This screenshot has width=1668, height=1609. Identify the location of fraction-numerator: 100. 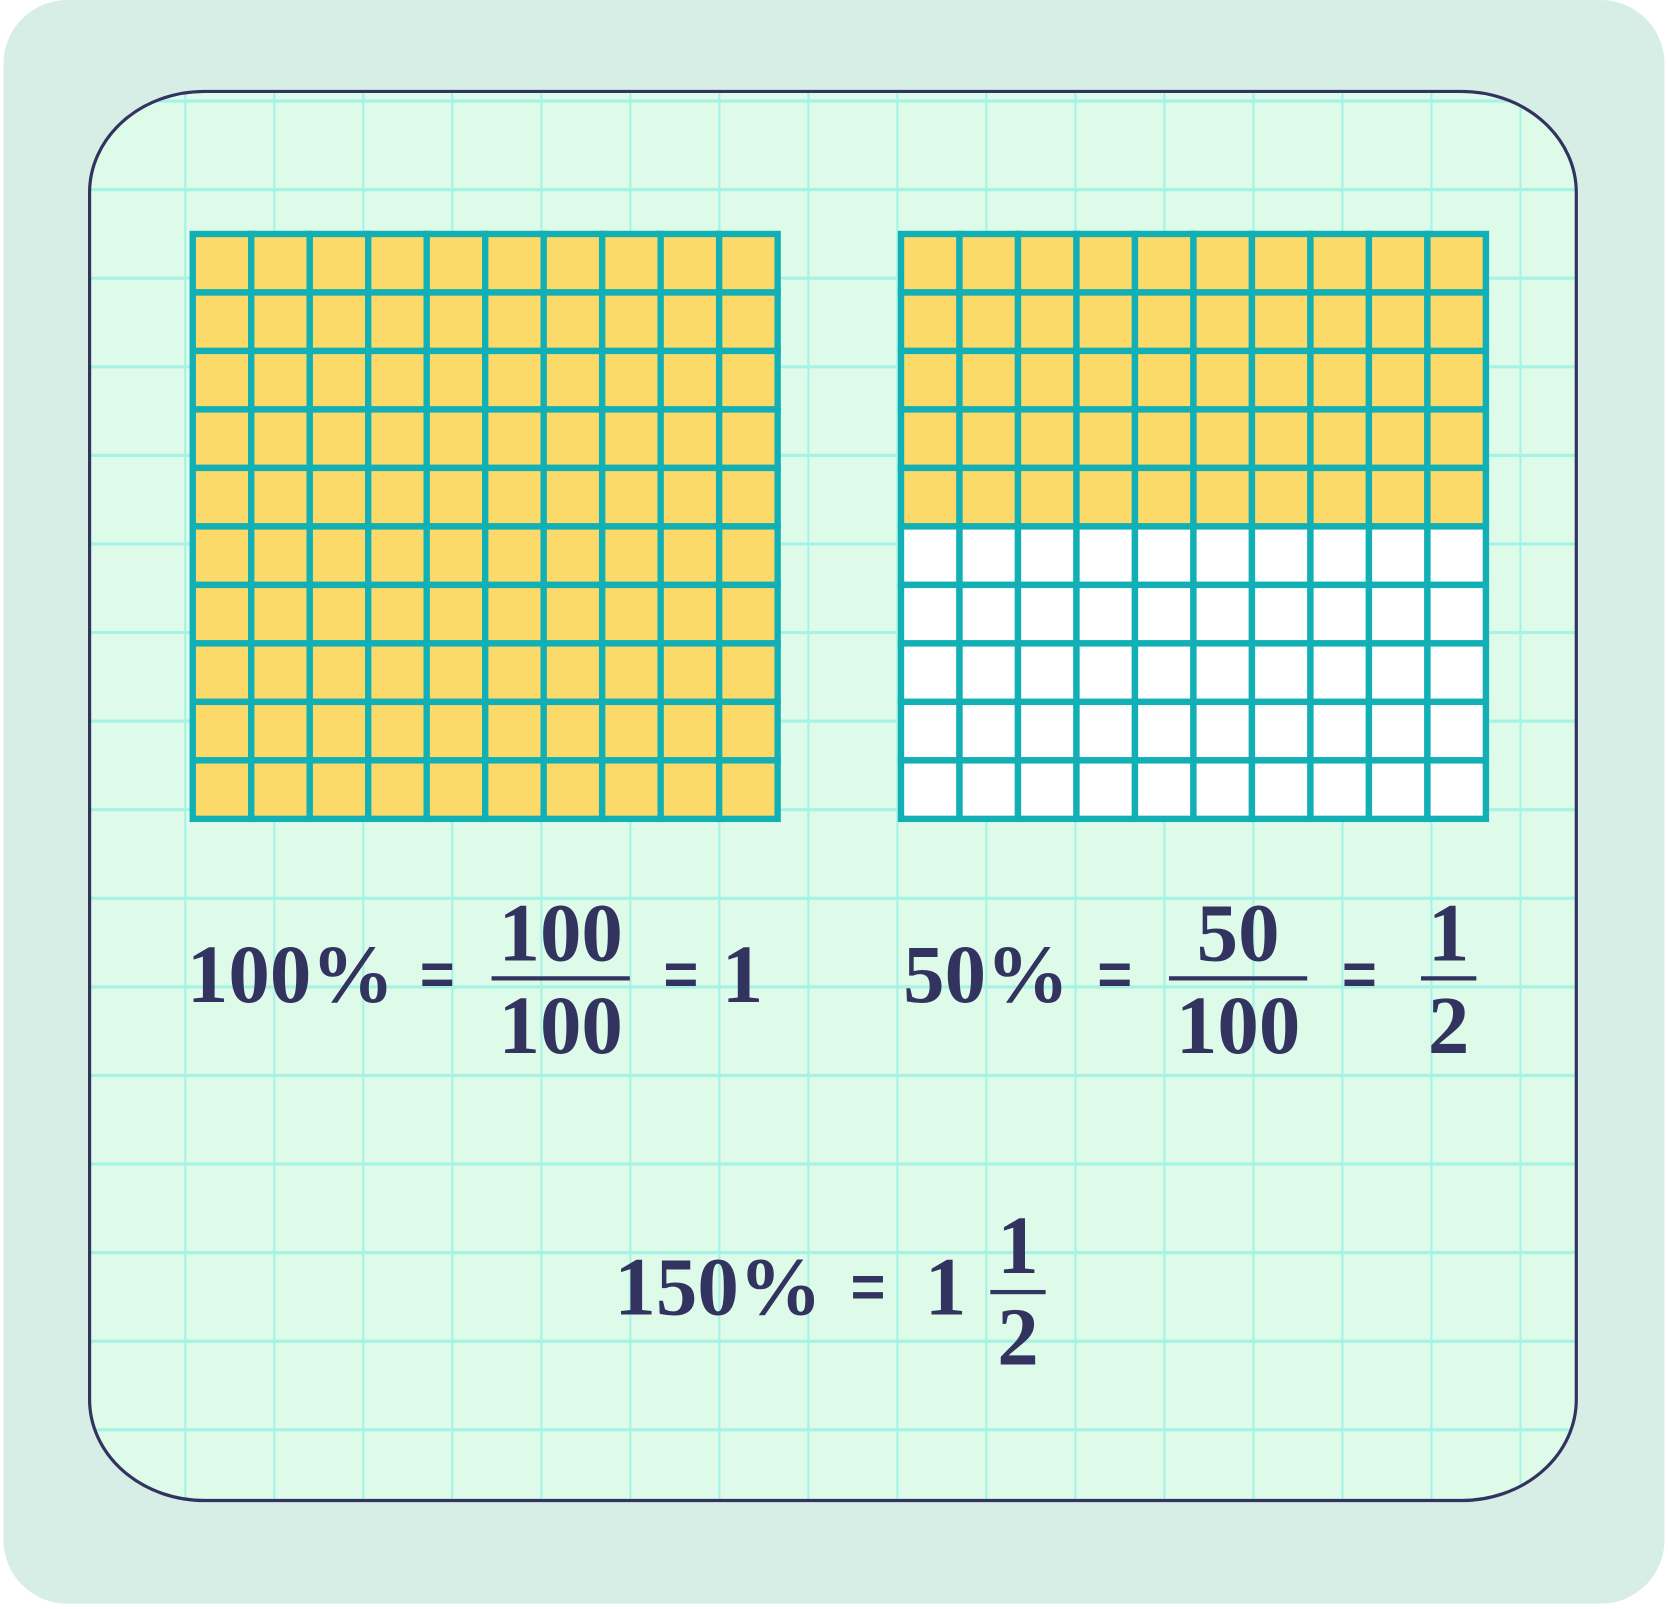
(560, 932).